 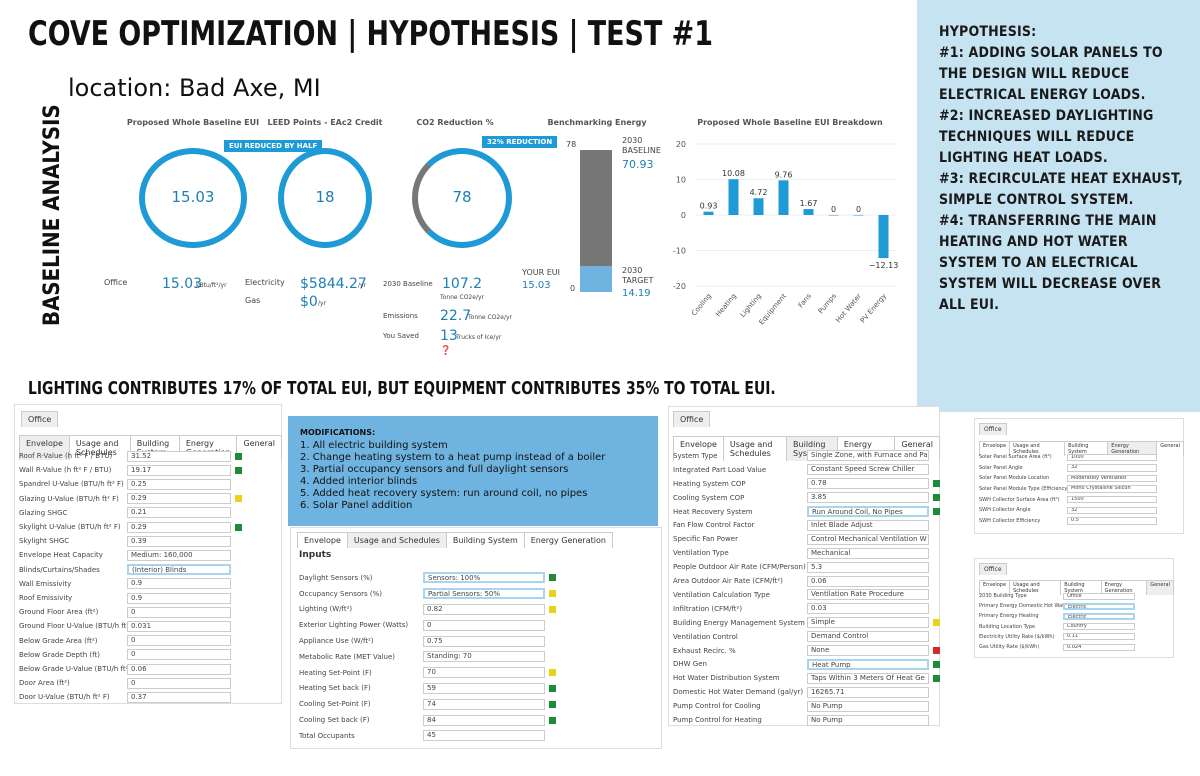 I want to click on field-input: (Interior) Blinds, so click(x=179, y=570).